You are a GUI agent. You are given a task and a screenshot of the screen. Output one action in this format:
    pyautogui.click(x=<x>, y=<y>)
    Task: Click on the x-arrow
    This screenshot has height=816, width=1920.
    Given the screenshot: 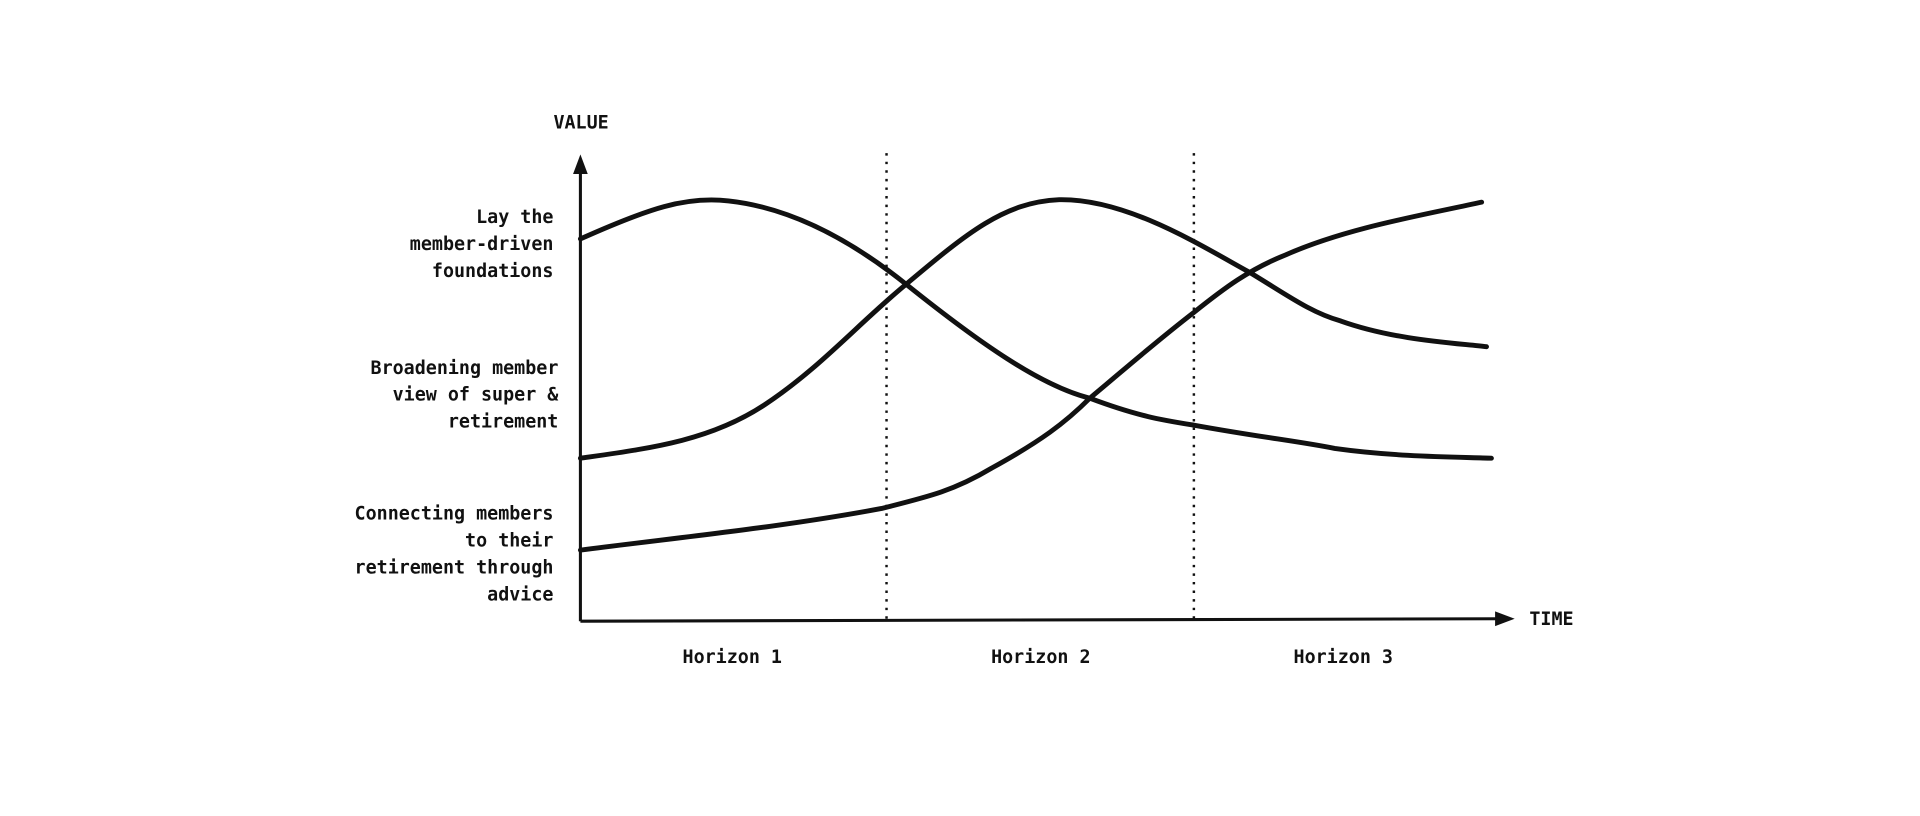 What is the action you would take?
    pyautogui.click(x=1505, y=619)
    